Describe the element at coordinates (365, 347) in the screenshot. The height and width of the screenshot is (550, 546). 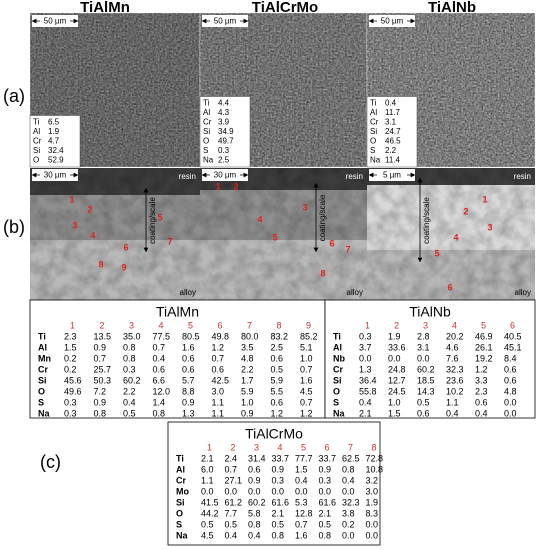
I see `table-cell: 3.7` at that location.